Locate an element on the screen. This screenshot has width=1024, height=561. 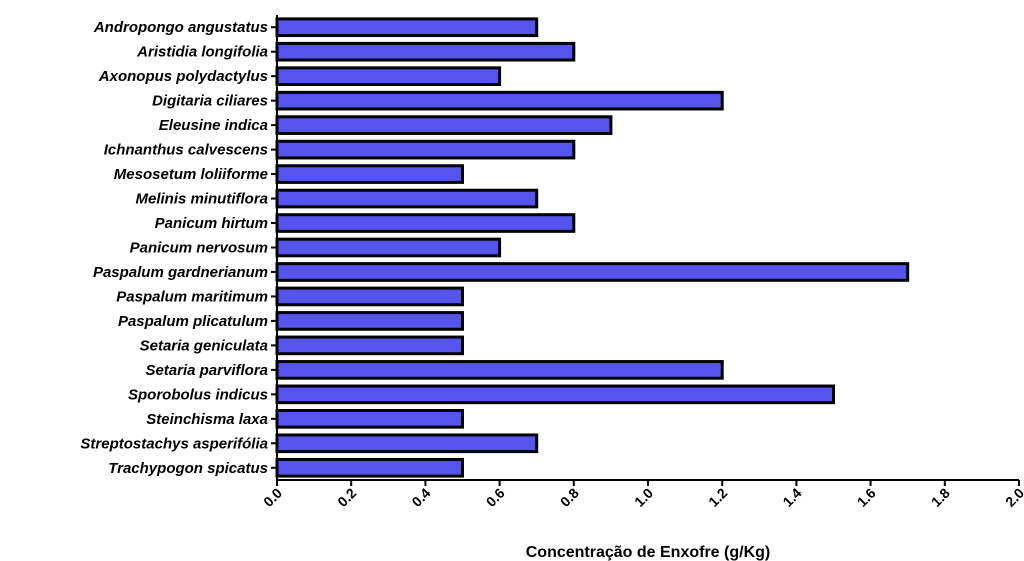
category-label: Axonopus polydactylus is located at coordinates (183, 76).